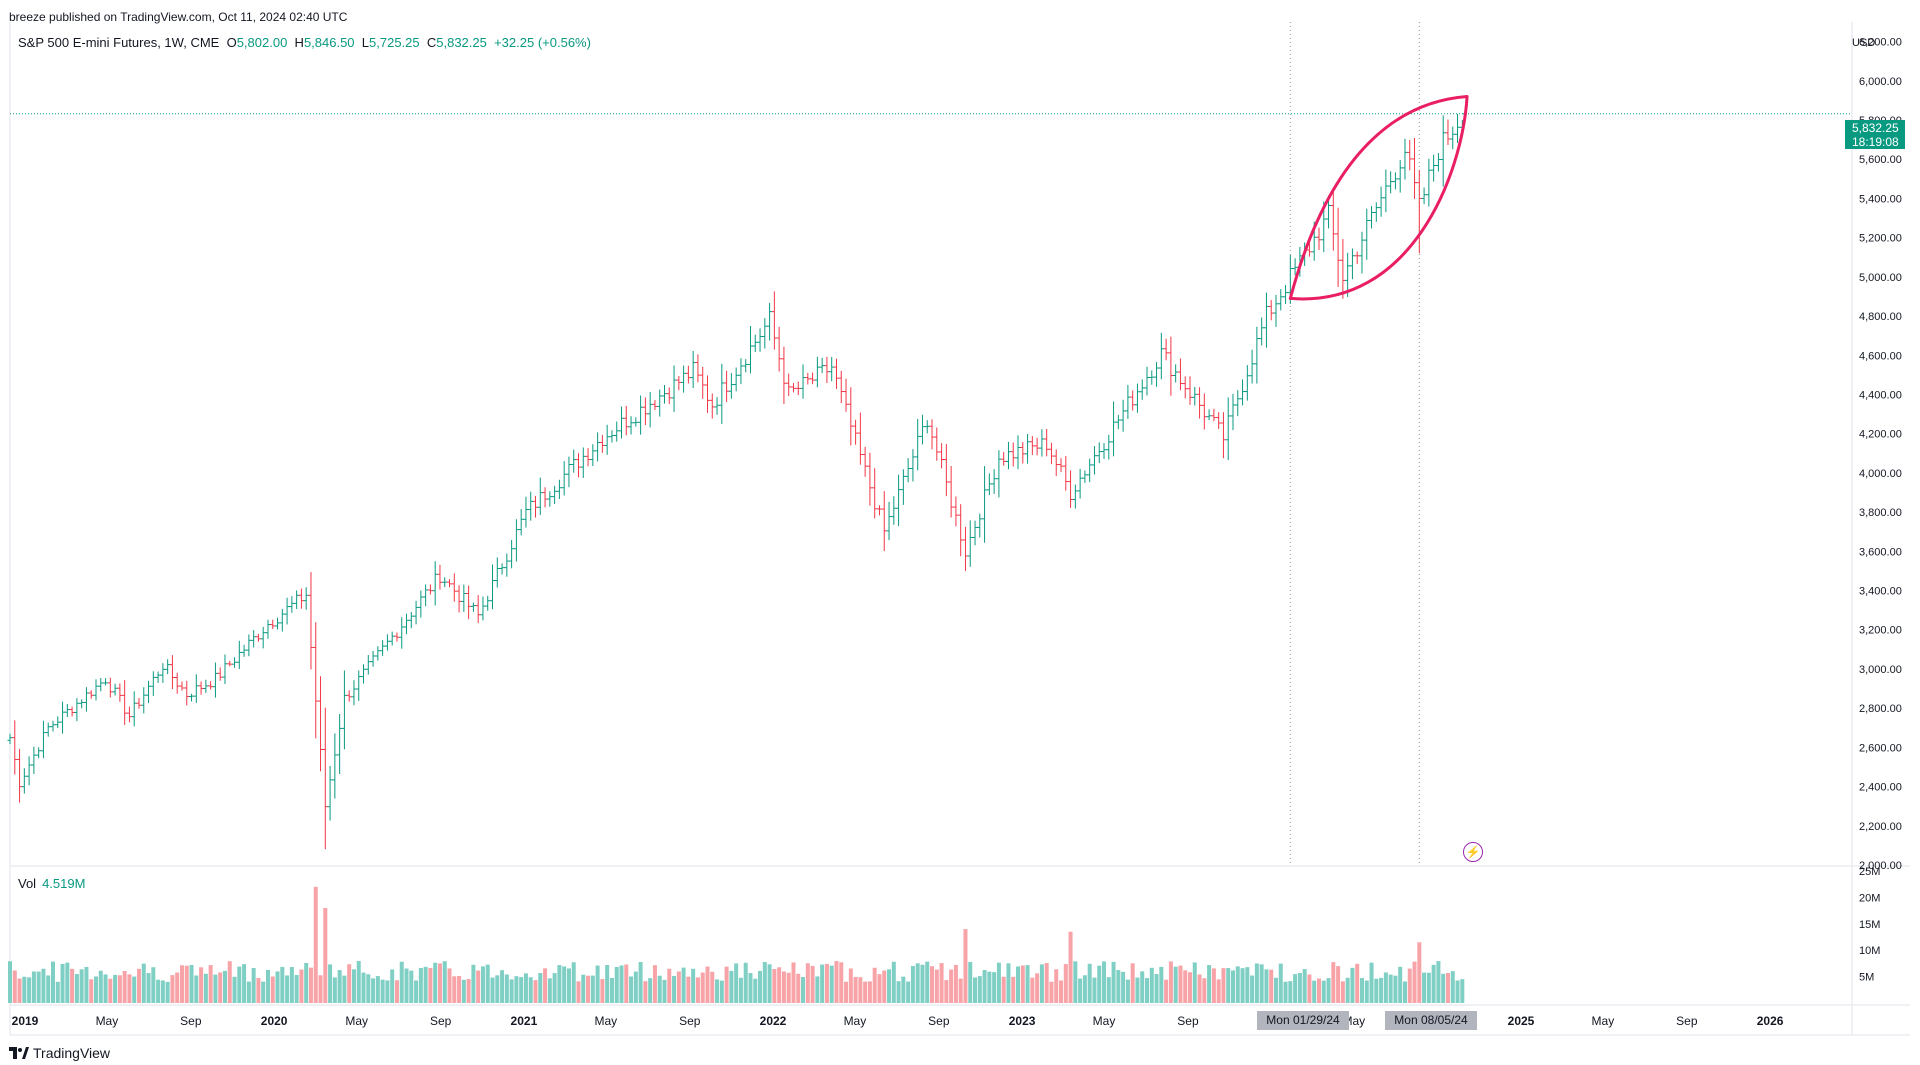 This screenshot has width=1920, height=1065. Describe the element at coordinates (27, 883) in the screenshot. I see `volume-label: Vol` at that location.